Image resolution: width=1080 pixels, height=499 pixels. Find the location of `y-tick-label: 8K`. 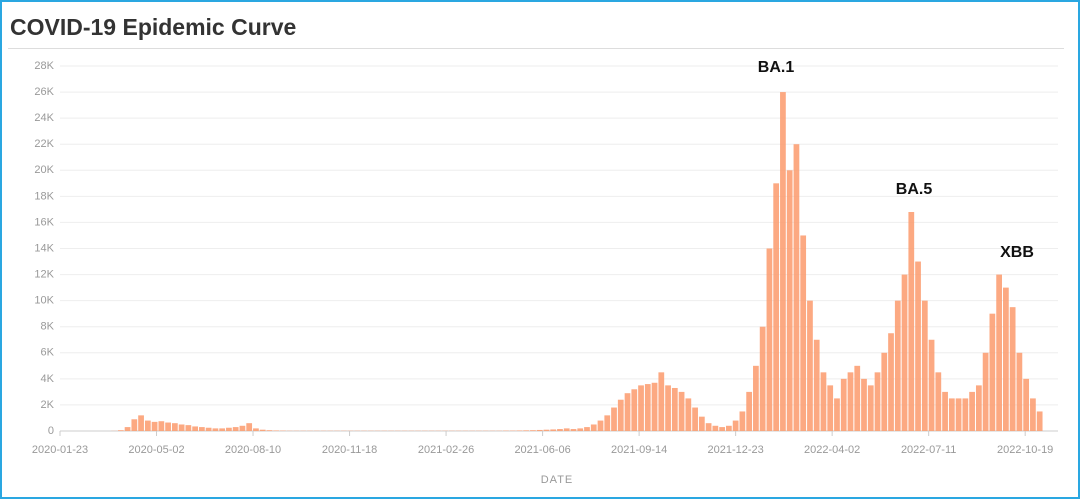

y-tick-label: 8K is located at coordinates (48, 327).